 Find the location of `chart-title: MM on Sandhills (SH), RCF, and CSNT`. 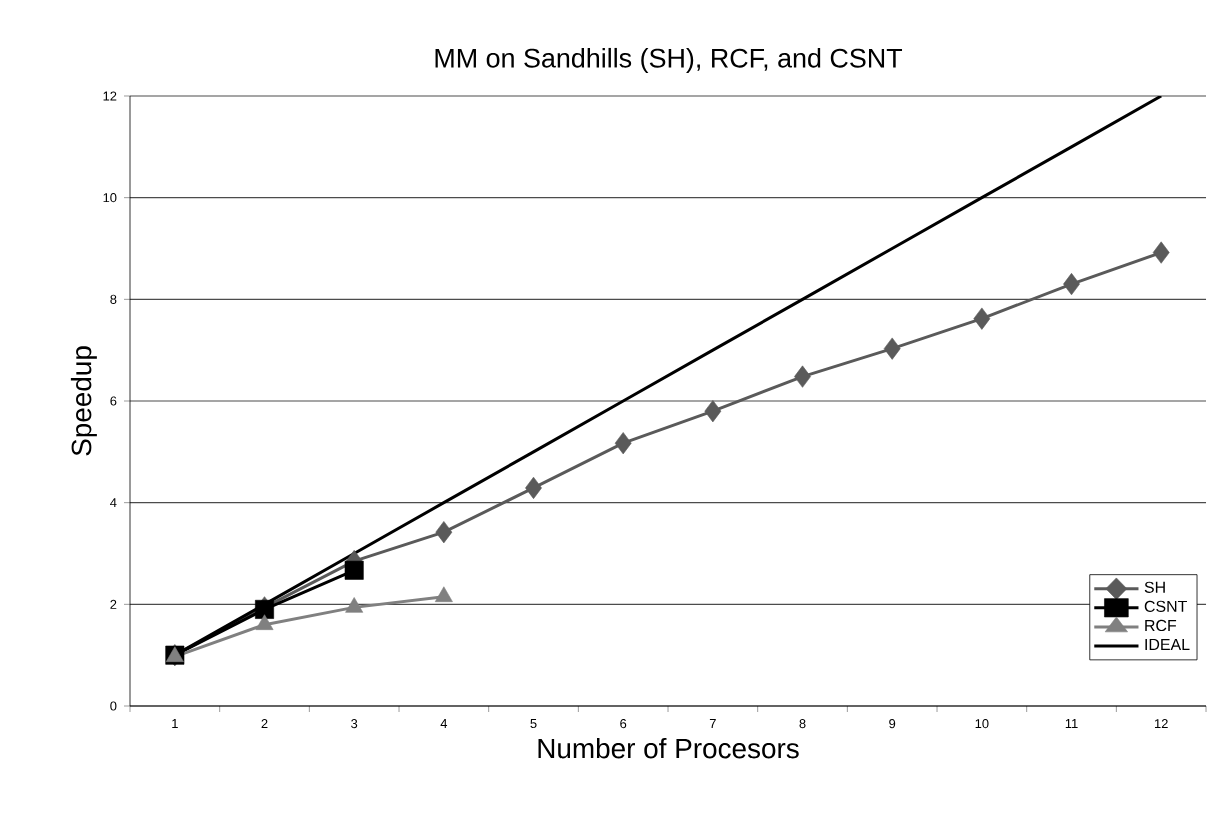

chart-title: MM on Sandhills (SH), RCF, and CSNT is located at coordinates (669, 60).